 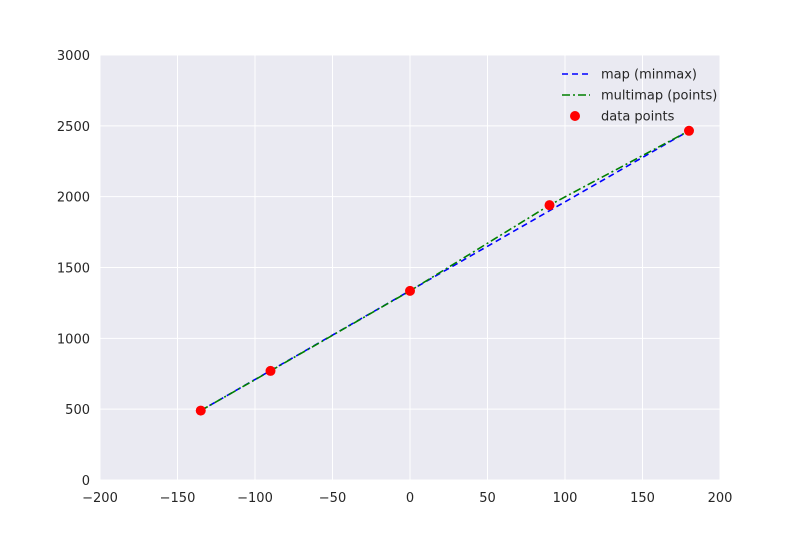 I want to click on x-tick-label: 0, so click(x=410, y=498).